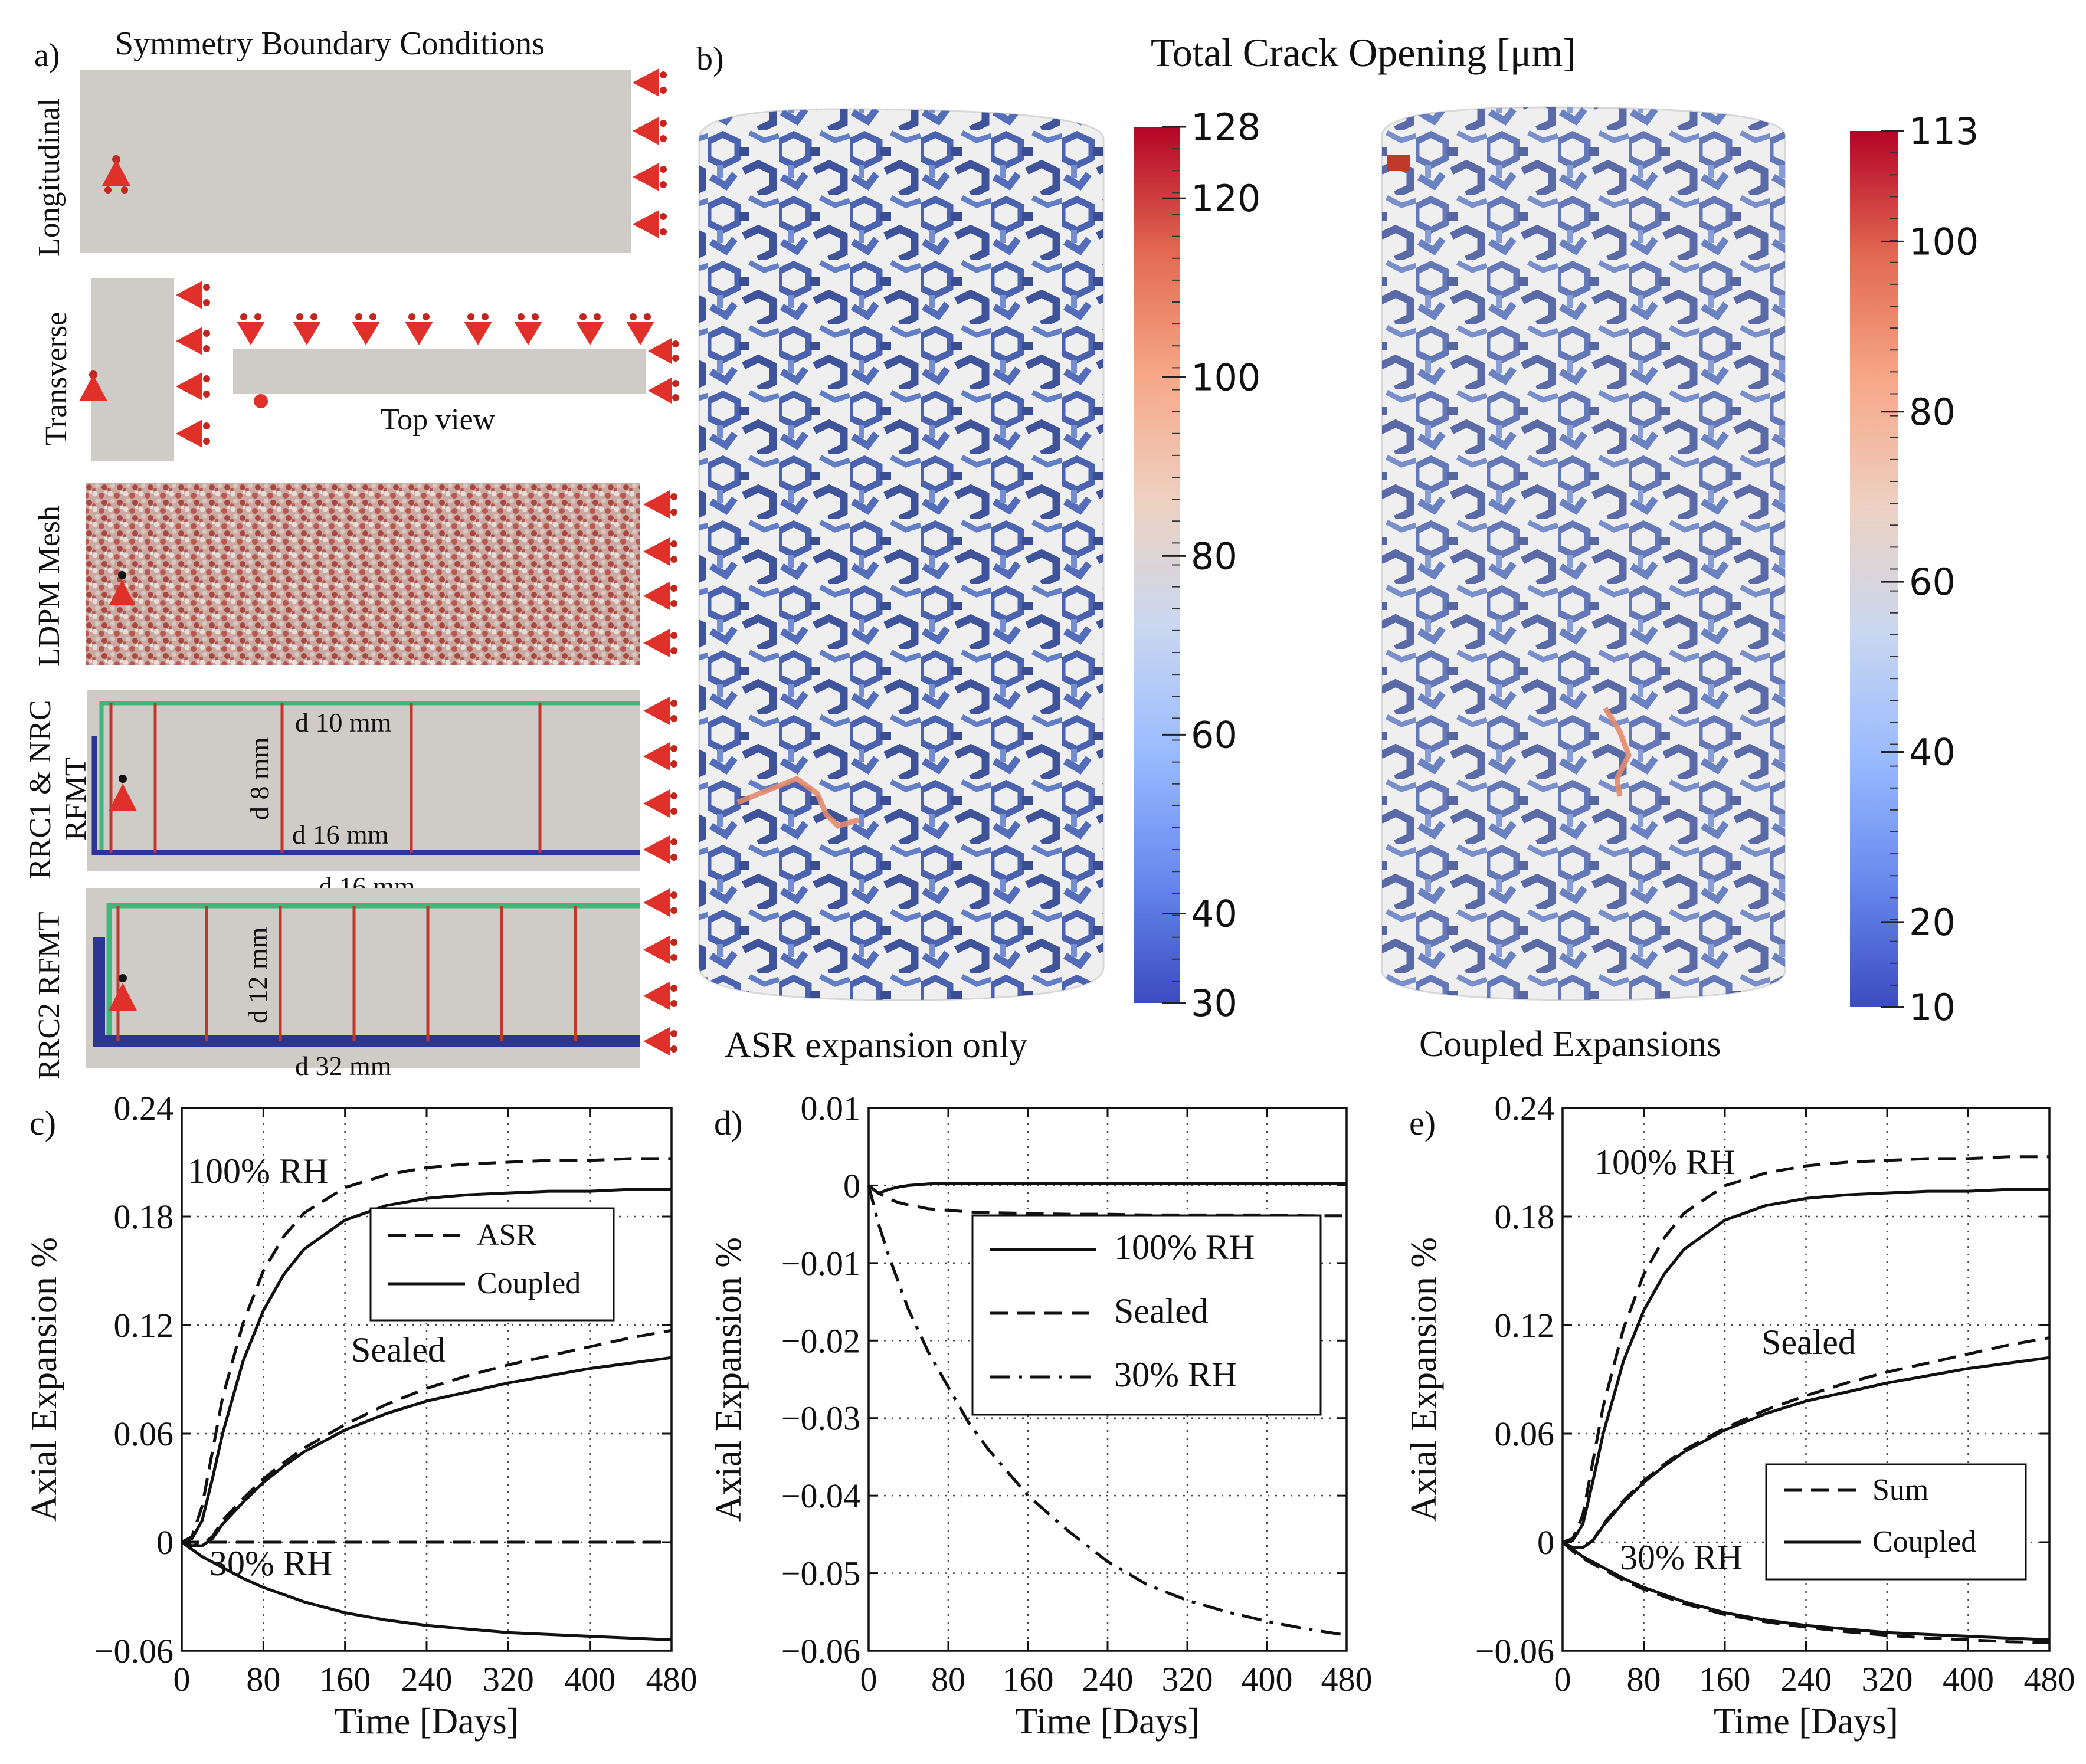 This screenshot has height=1764, width=2086. What do you see at coordinates (1214, 556) in the screenshot?
I see `colorbar-tick-label: 80` at bounding box center [1214, 556].